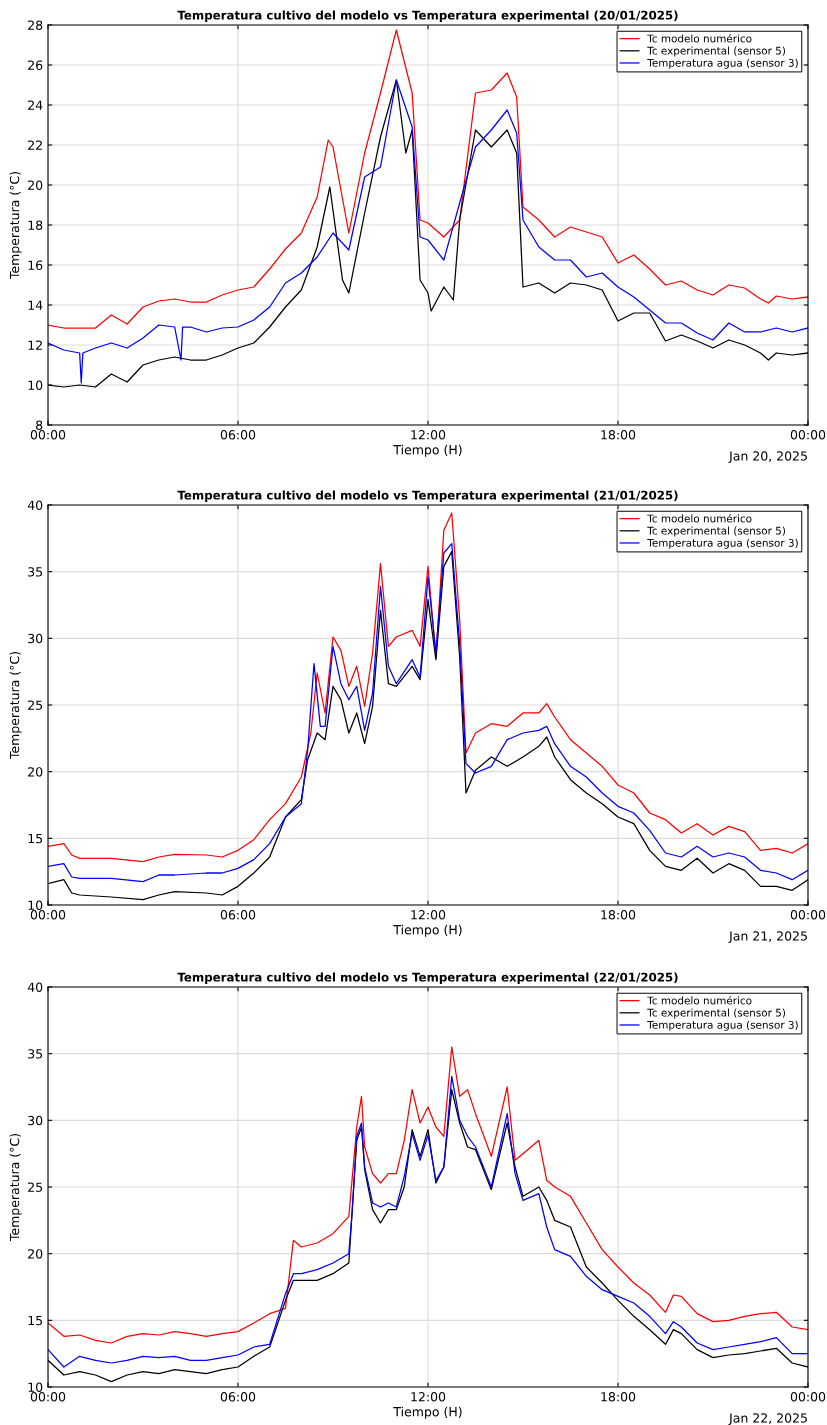 The image size is (827, 1425). What do you see at coordinates (35, 225) in the screenshot?
I see `y-tick-label: 18` at bounding box center [35, 225].